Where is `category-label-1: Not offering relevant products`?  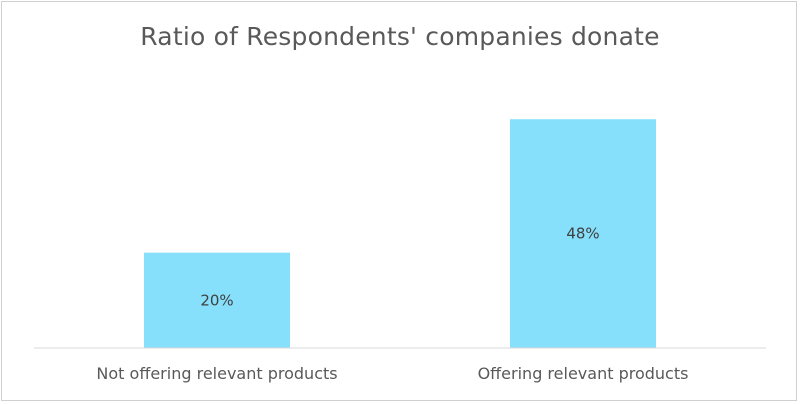 category-label-1: Not offering relevant products is located at coordinates (216, 373).